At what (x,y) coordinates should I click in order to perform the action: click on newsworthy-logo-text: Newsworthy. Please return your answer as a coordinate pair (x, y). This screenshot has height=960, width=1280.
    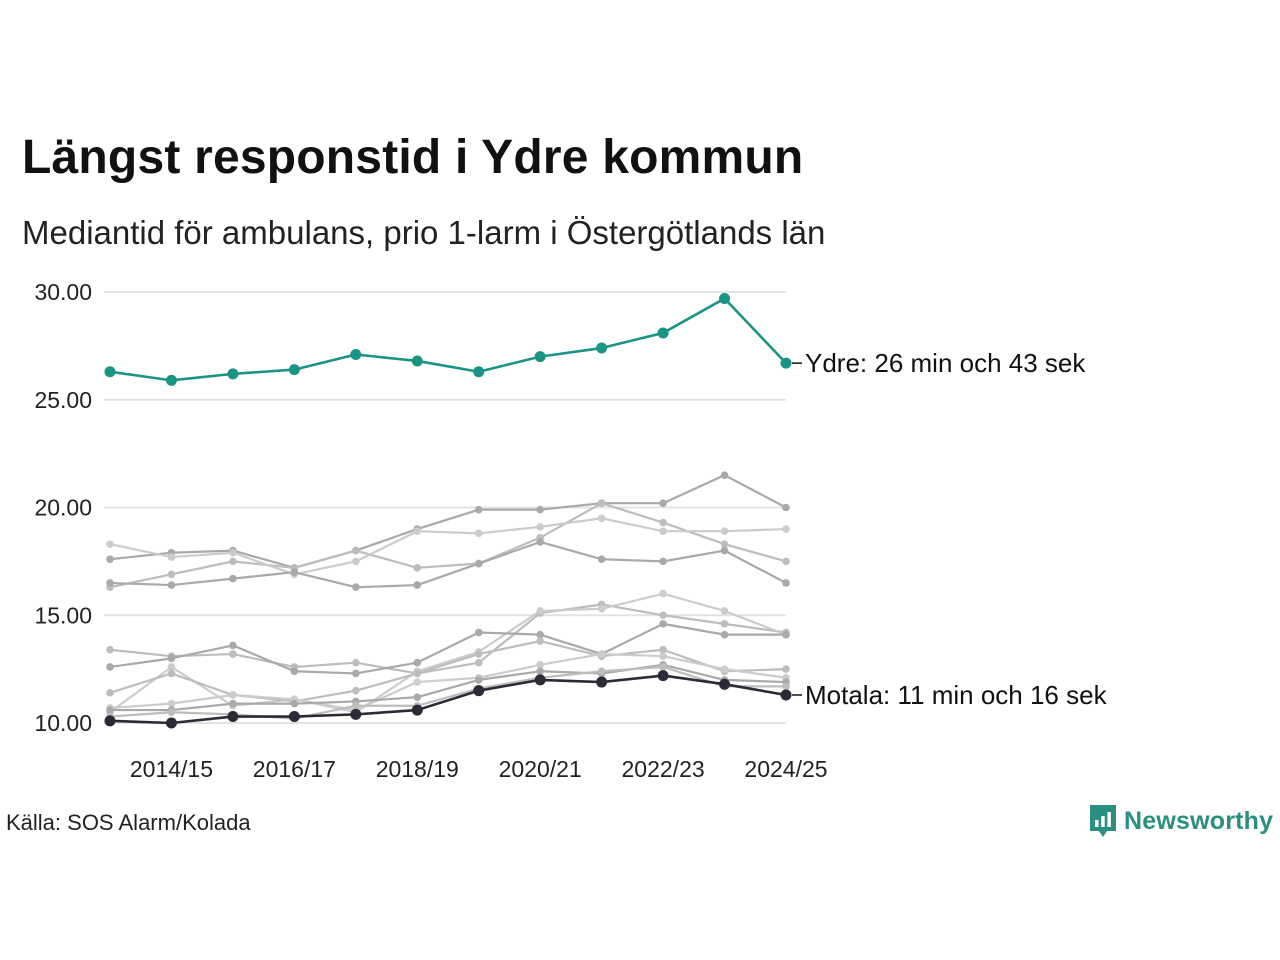
    Looking at the image, I should click on (1199, 820).